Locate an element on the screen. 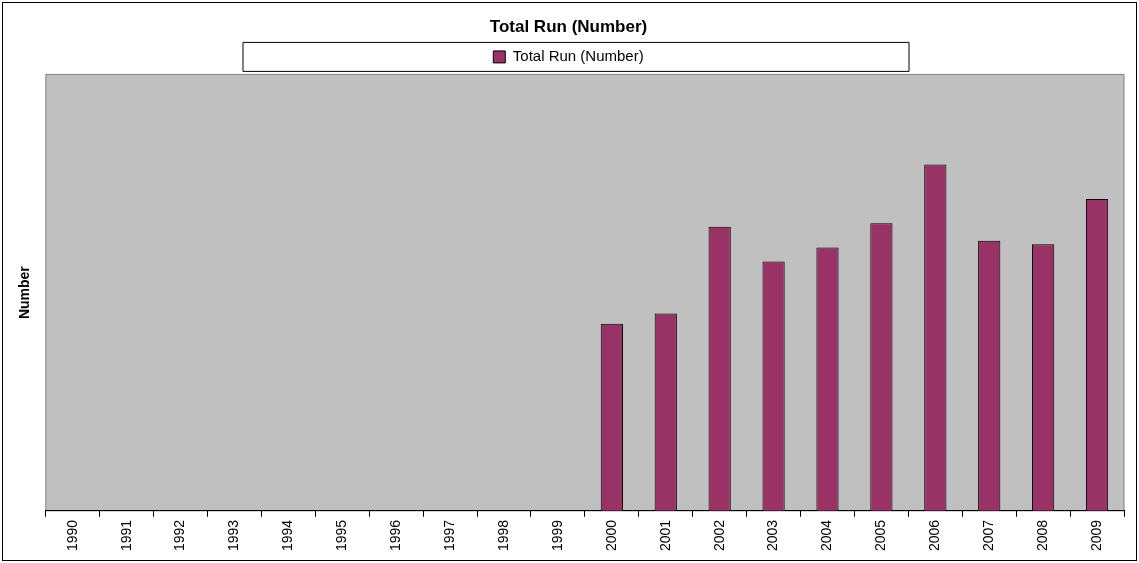 This screenshot has height=563, width=1139. x-tick-label: 1990 is located at coordinates (71, 535).